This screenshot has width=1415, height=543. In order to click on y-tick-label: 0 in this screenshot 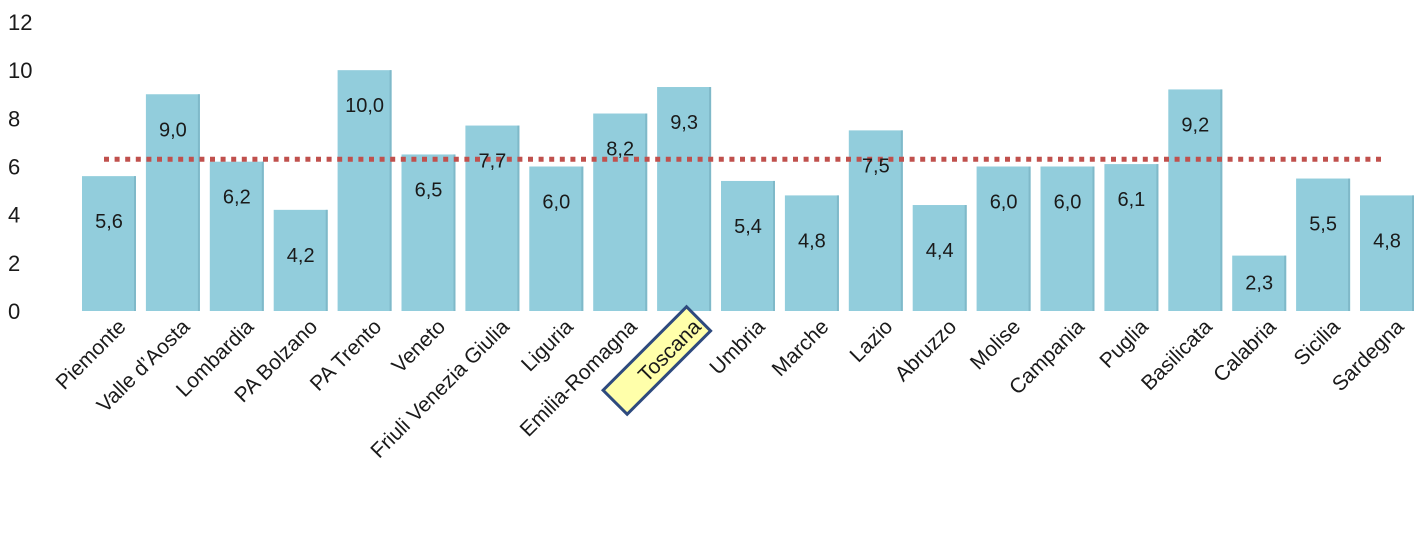, I will do `click(14, 311)`.